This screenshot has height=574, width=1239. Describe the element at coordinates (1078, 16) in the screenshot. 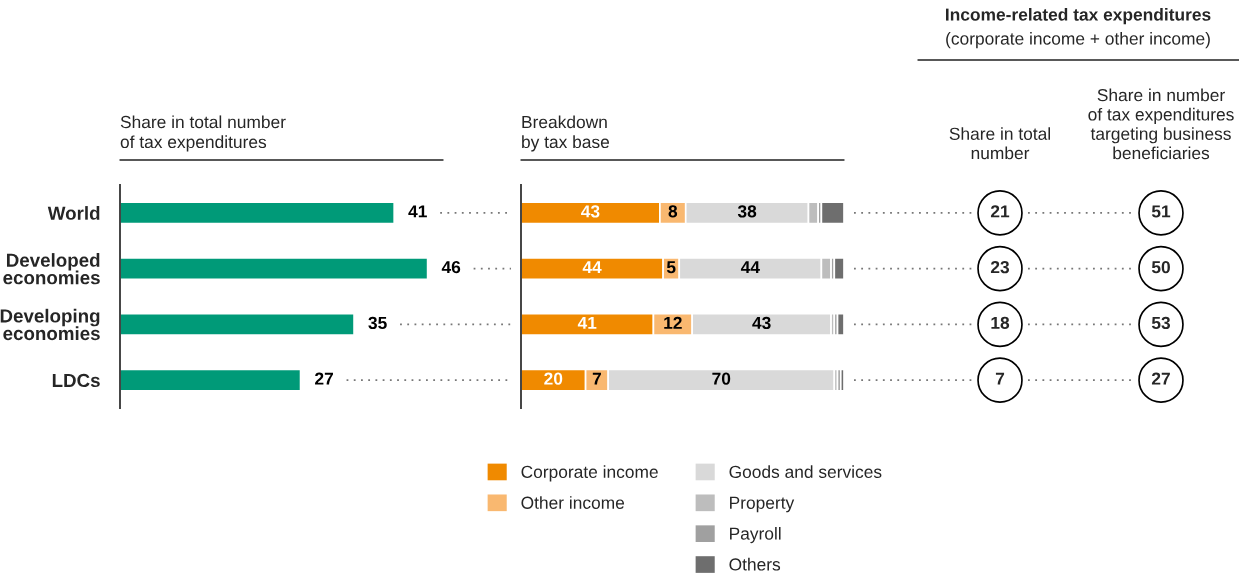

I see `text: Income-related tax expenditures` at that location.